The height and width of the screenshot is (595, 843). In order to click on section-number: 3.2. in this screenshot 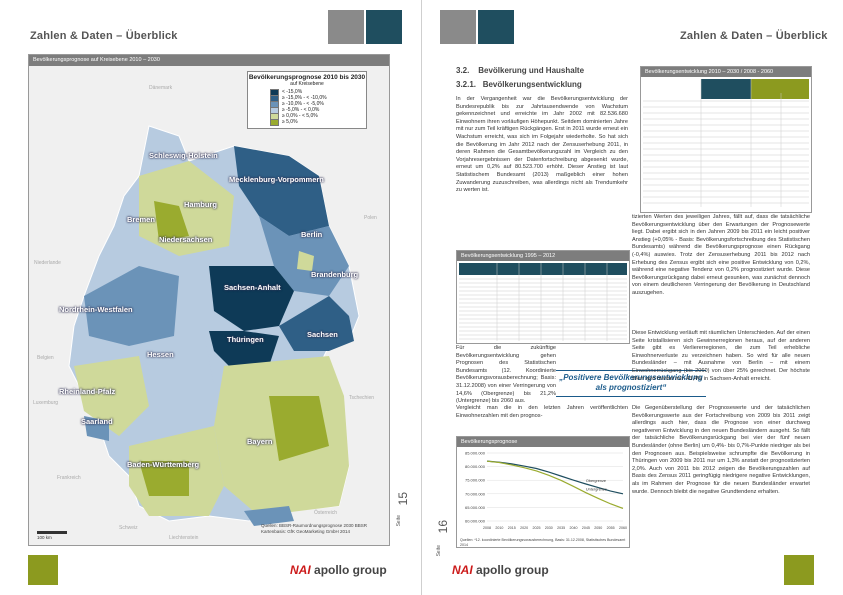, I will do `click(463, 70)`.